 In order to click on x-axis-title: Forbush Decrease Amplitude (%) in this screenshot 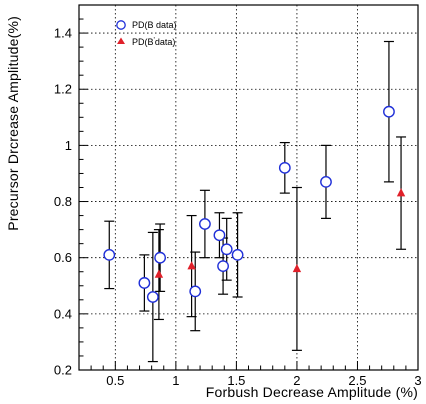, I will do `click(312, 392)`.